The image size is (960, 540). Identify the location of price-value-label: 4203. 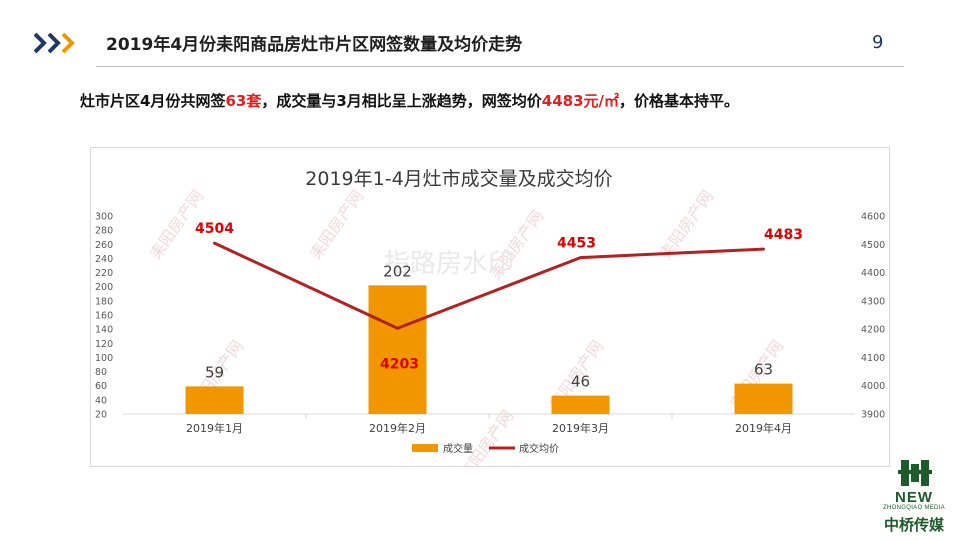
(399, 364).